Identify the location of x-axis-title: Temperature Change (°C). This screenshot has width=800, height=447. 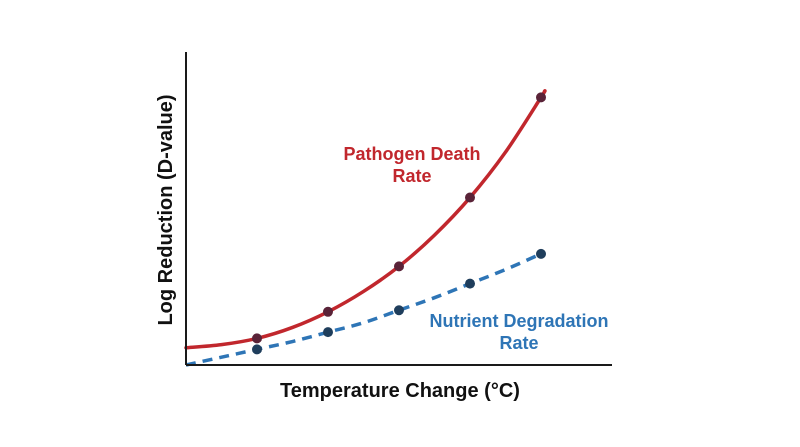
(400, 391).